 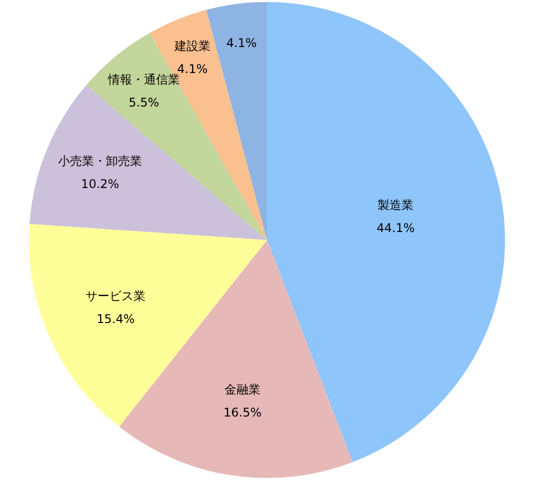 I want to click on slice-label: 情報・通信業, so click(x=143, y=79).